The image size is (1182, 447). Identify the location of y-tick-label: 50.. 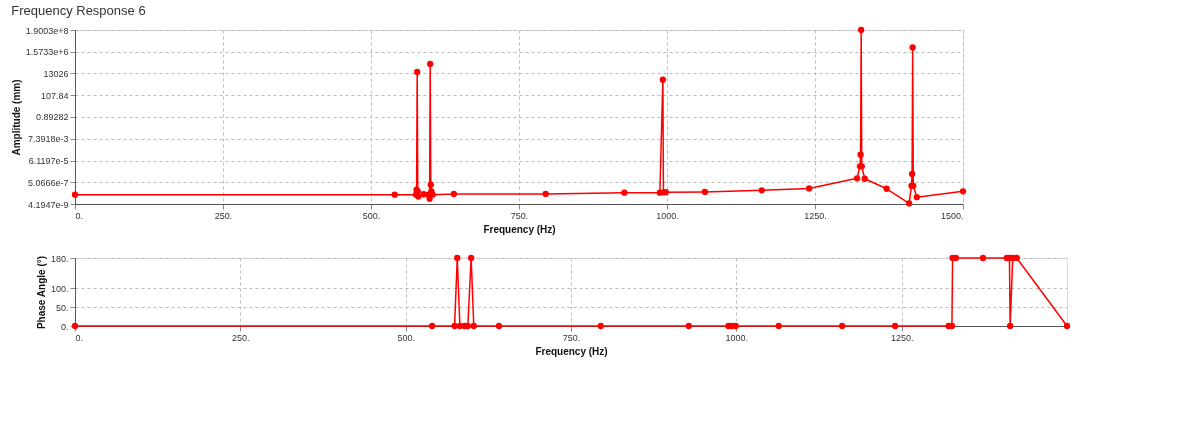
(62, 307).